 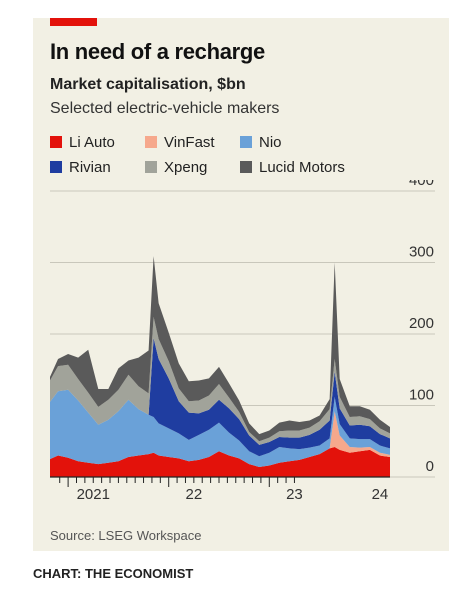 What do you see at coordinates (126, 535) in the screenshot?
I see `source-note: Source: LSEG Workspace` at bounding box center [126, 535].